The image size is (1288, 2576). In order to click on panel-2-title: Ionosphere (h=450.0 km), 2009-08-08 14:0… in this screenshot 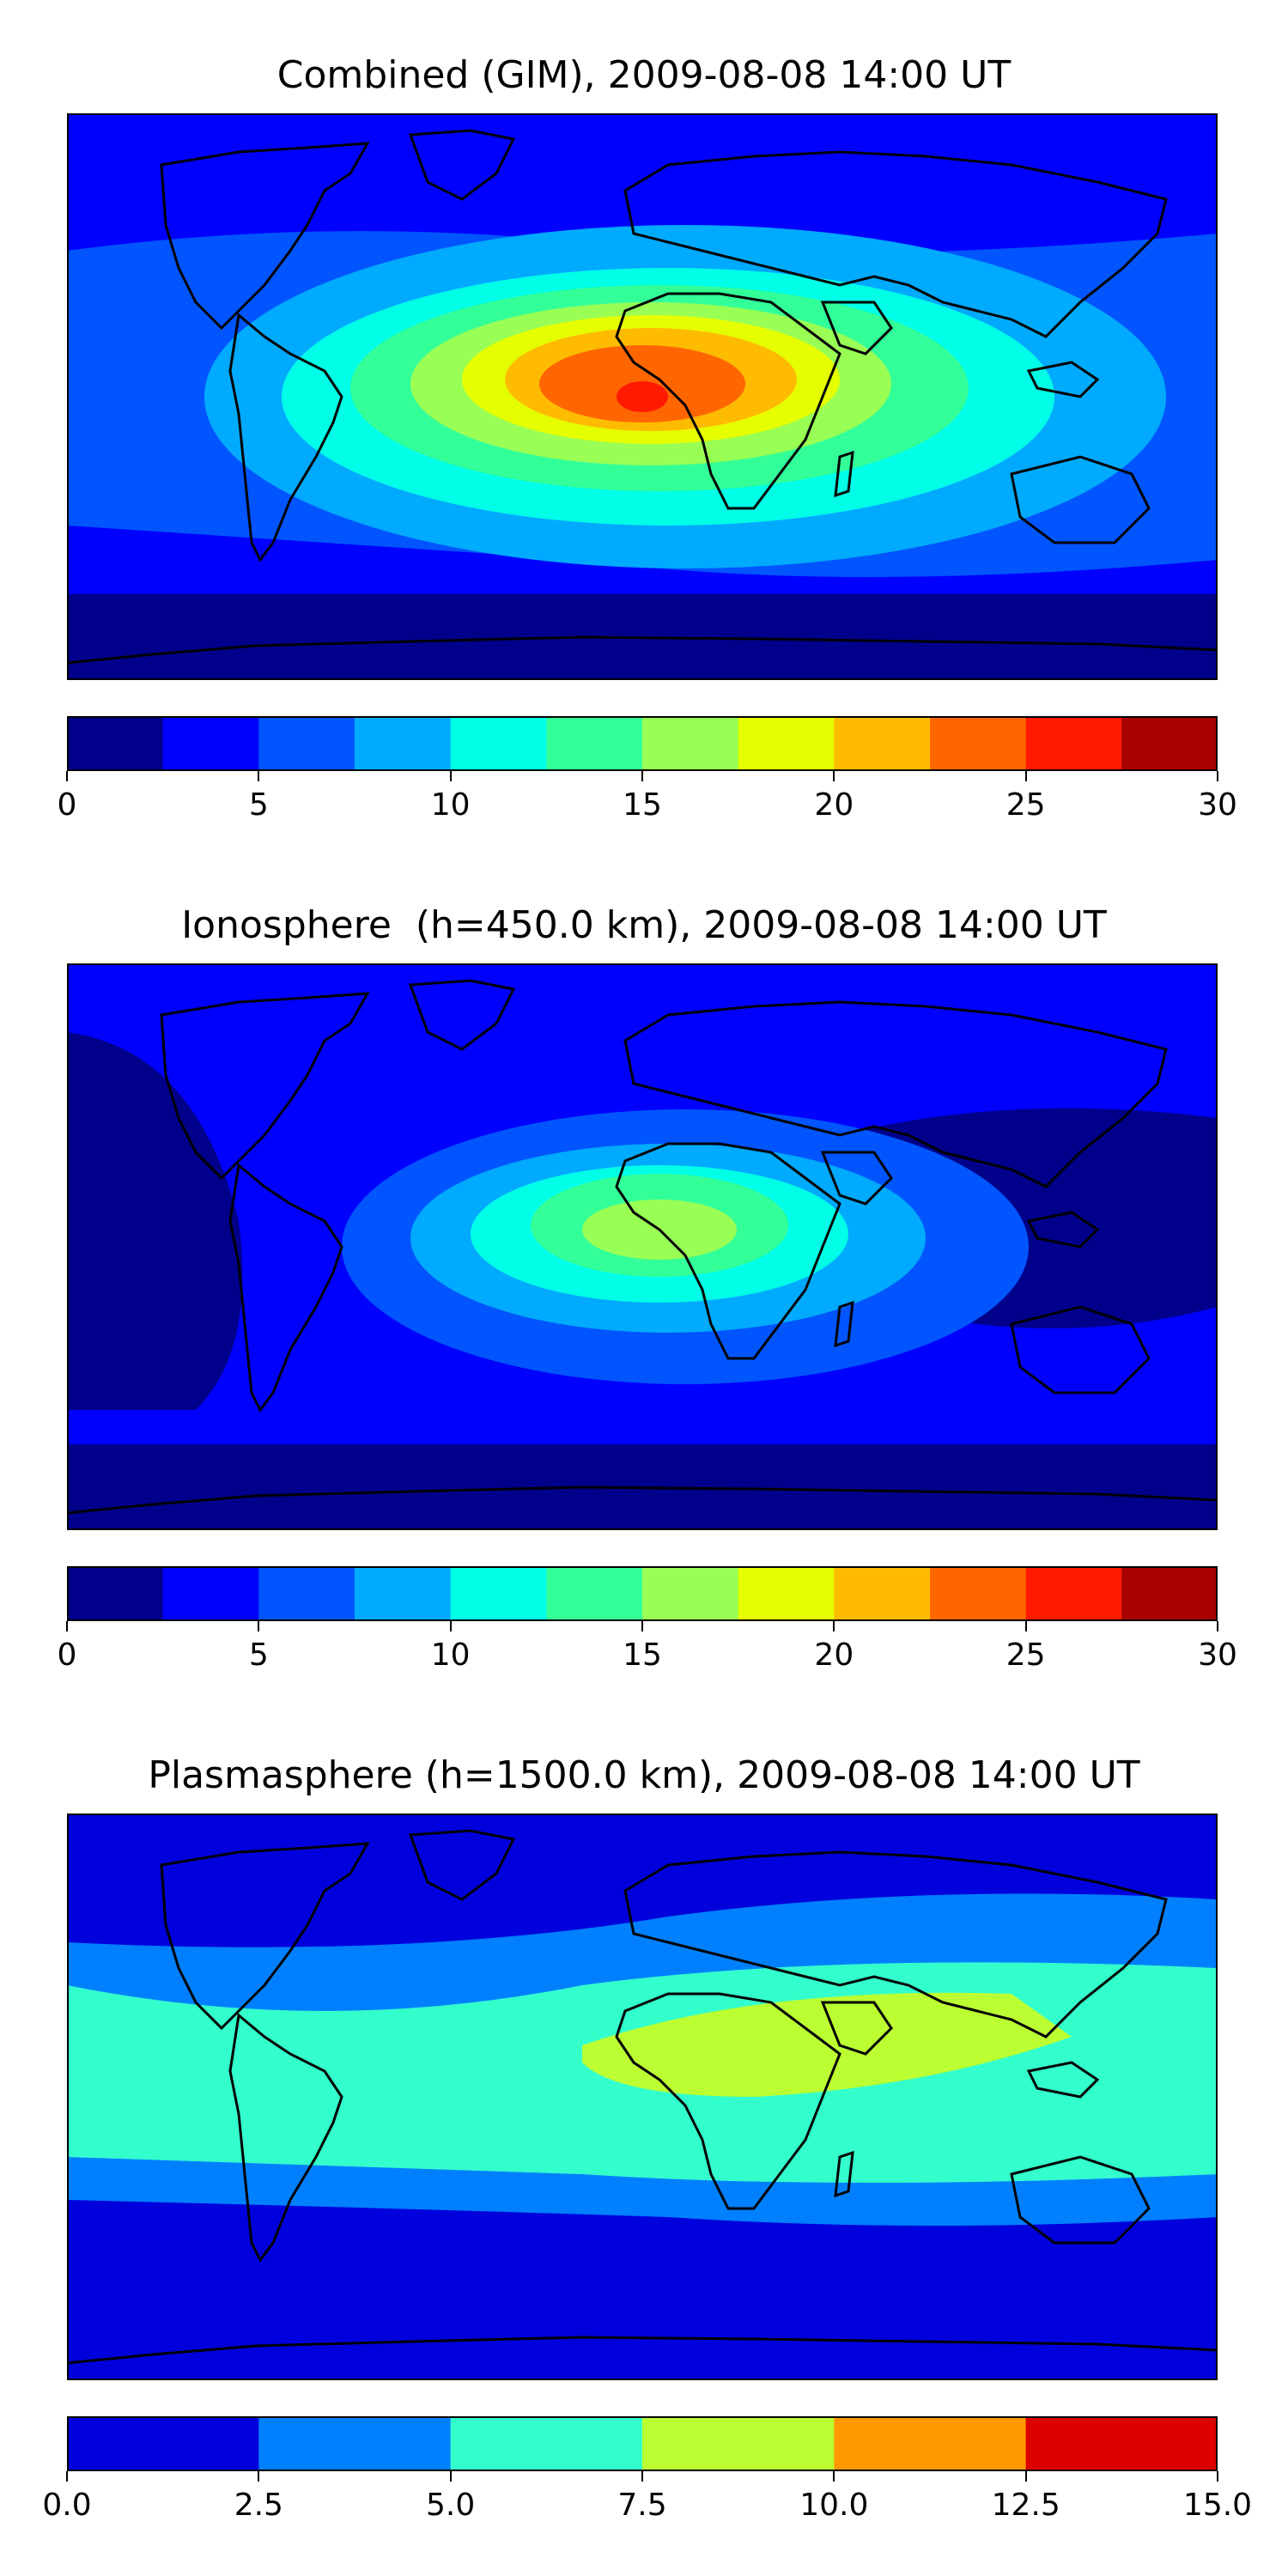, I will do `click(644, 925)`.